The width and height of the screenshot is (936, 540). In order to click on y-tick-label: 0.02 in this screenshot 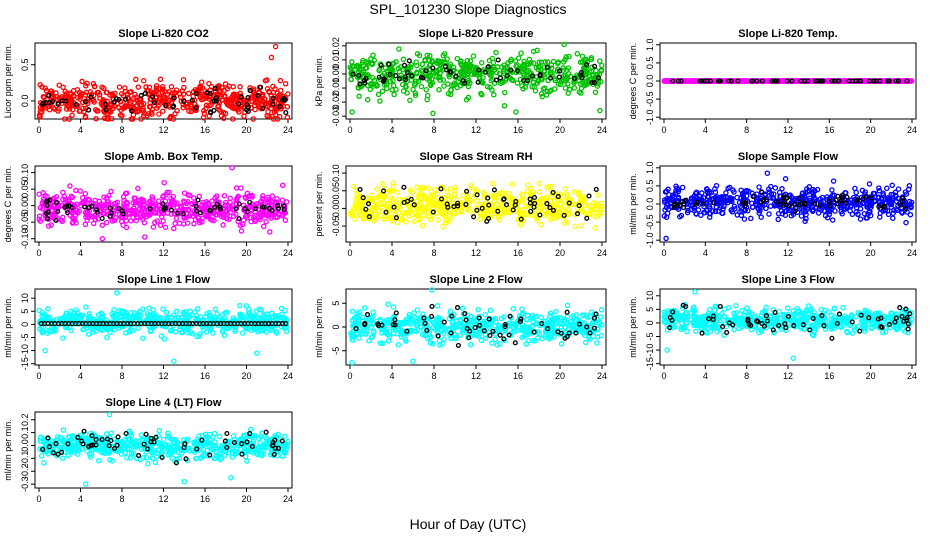, I will do `click(336, 46)`.